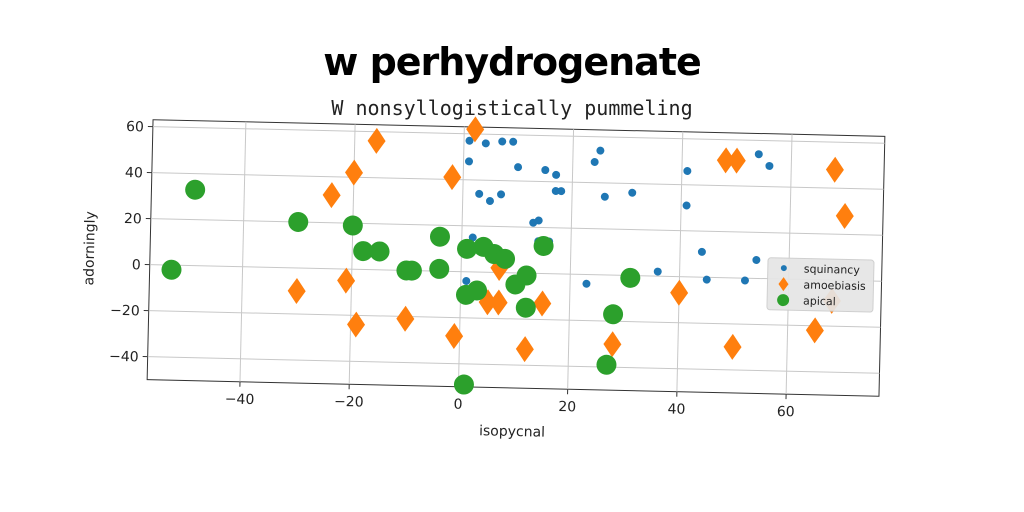 This screenshot has width=1024, height=512. What do you see at coordinates (512, 108) in the screenshot?
I see `chart-subtitle: W nonsyllogistically pummeling` at bounding box center [512, 108].